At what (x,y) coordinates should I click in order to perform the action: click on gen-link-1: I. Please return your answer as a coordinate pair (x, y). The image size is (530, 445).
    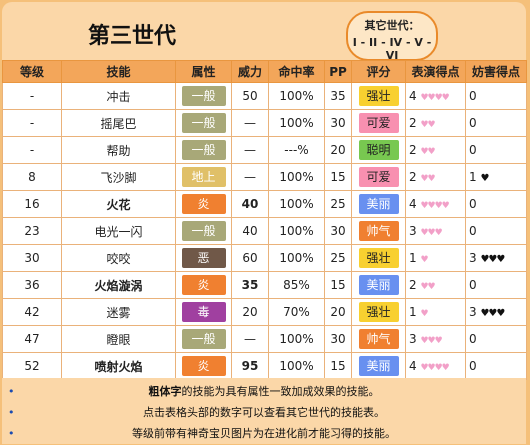
    Looking at the image, I should click on (354, 42).